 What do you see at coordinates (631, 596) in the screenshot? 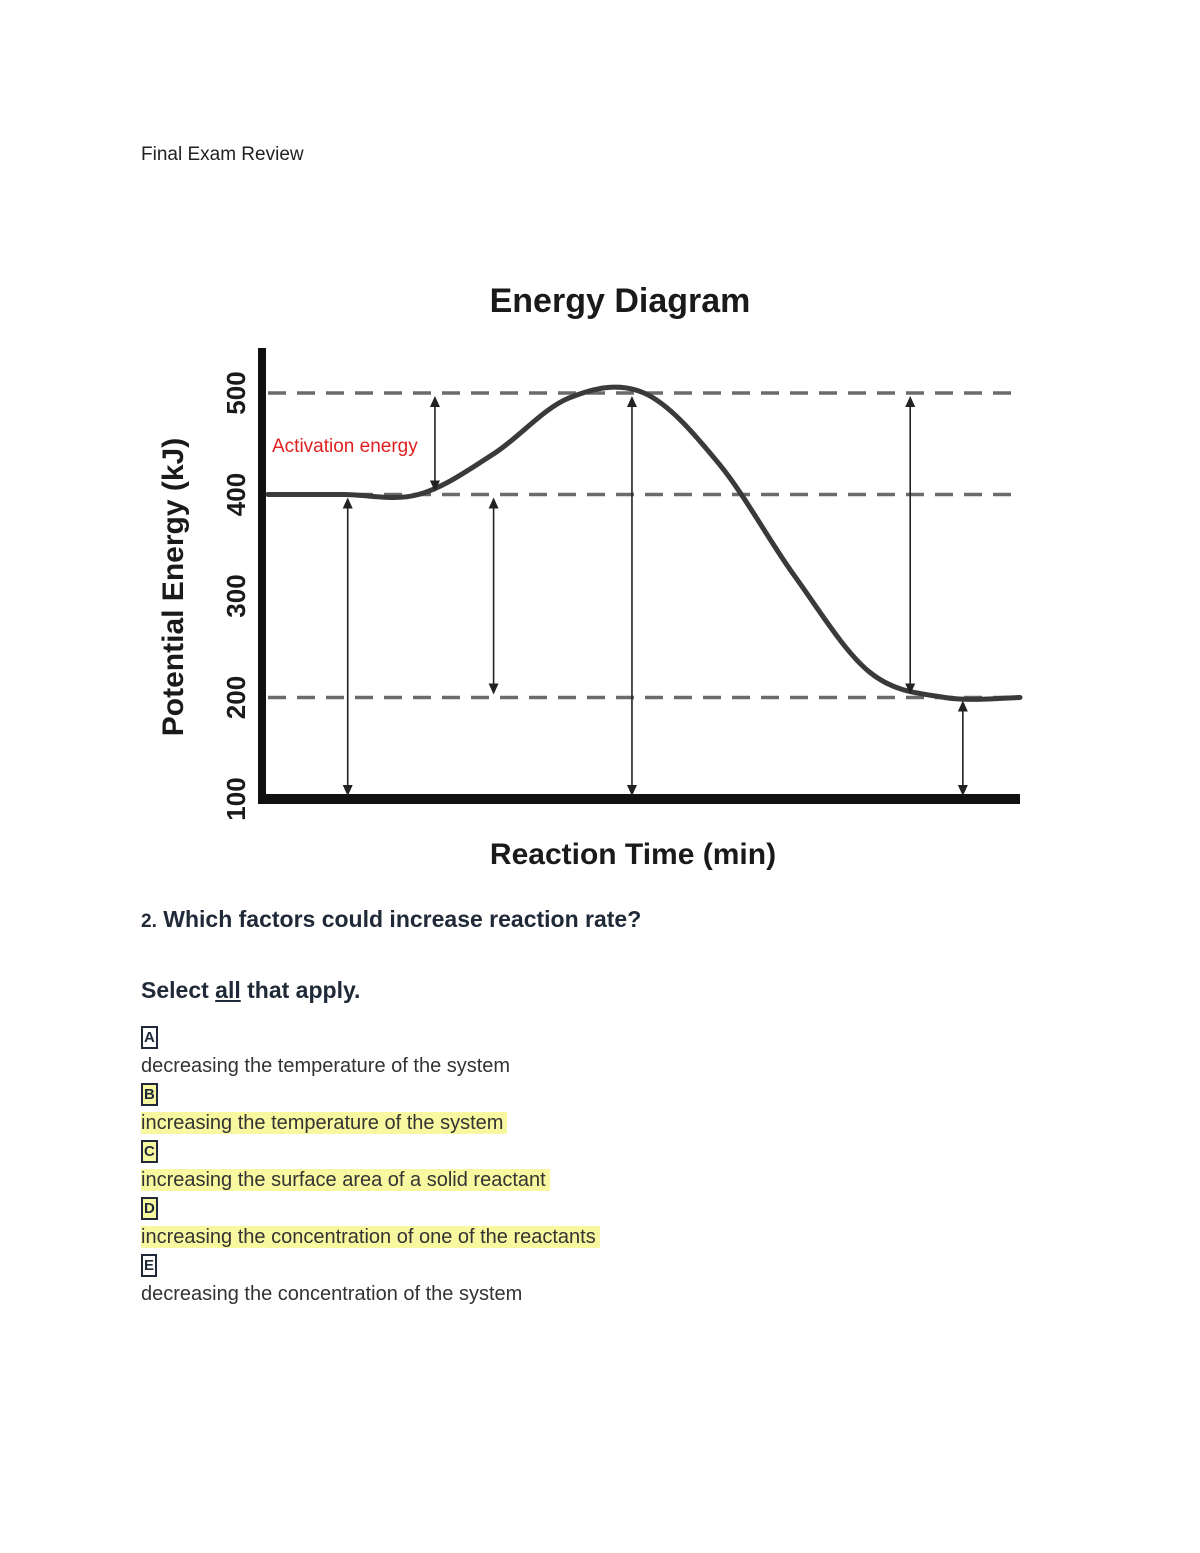
I see `transition-state-arrow` at bounding box center [631, 596].